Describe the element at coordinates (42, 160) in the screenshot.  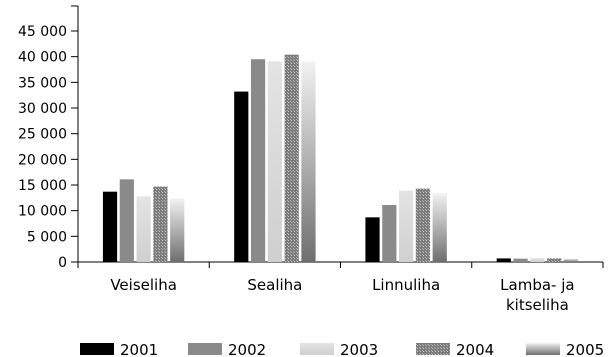
I see `y-tick-label: 20 000` at that location.